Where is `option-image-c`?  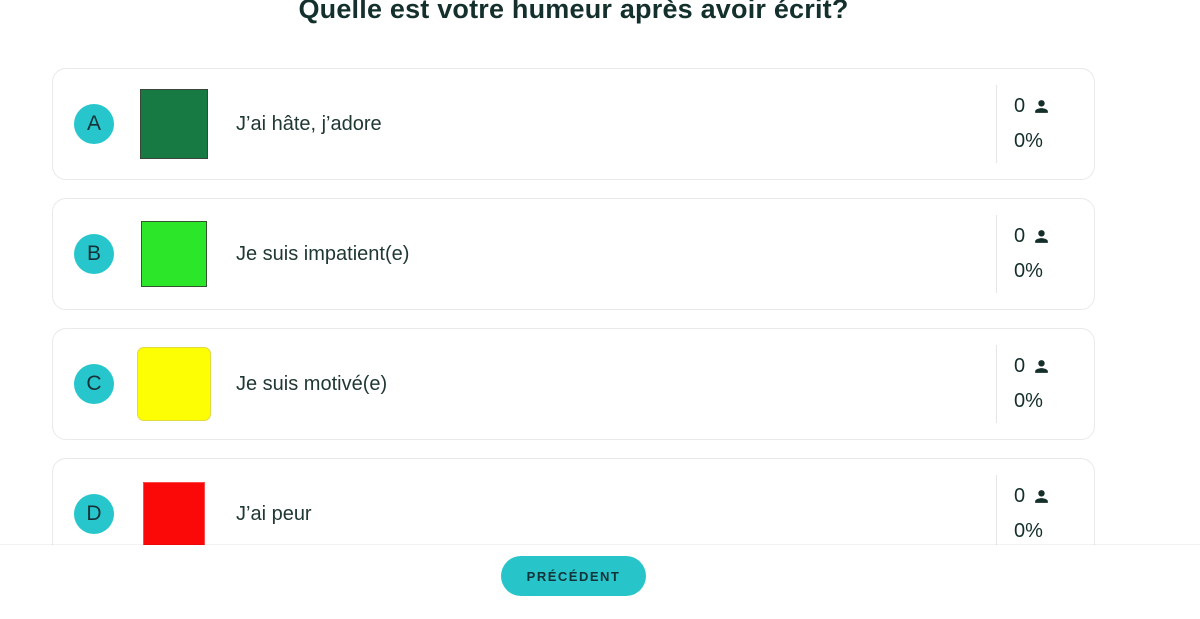 option-image-c is located at coordinates (174, 384).